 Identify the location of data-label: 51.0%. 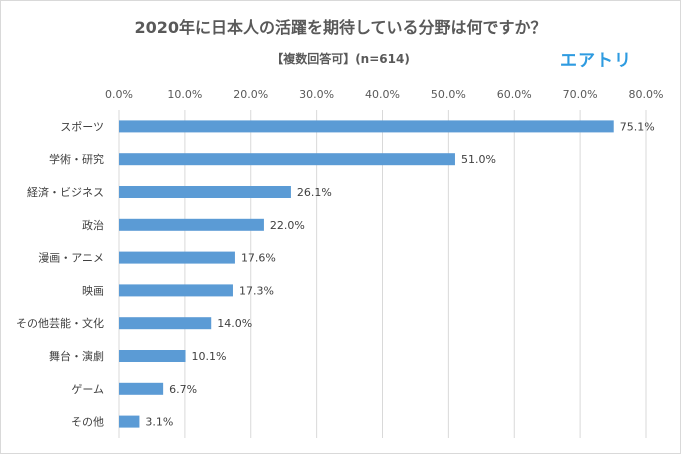
(478, 159).